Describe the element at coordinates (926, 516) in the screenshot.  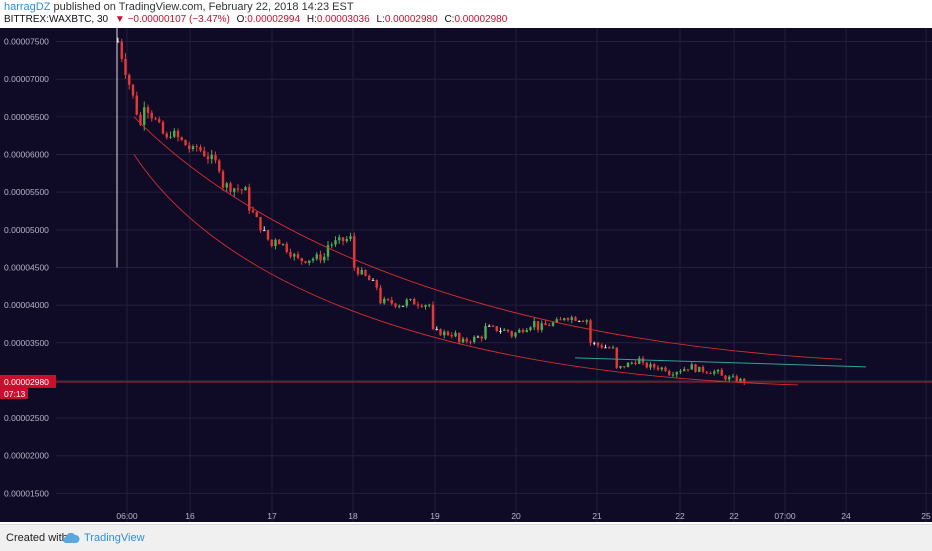
I see `x-tick-label: 25` at that location.